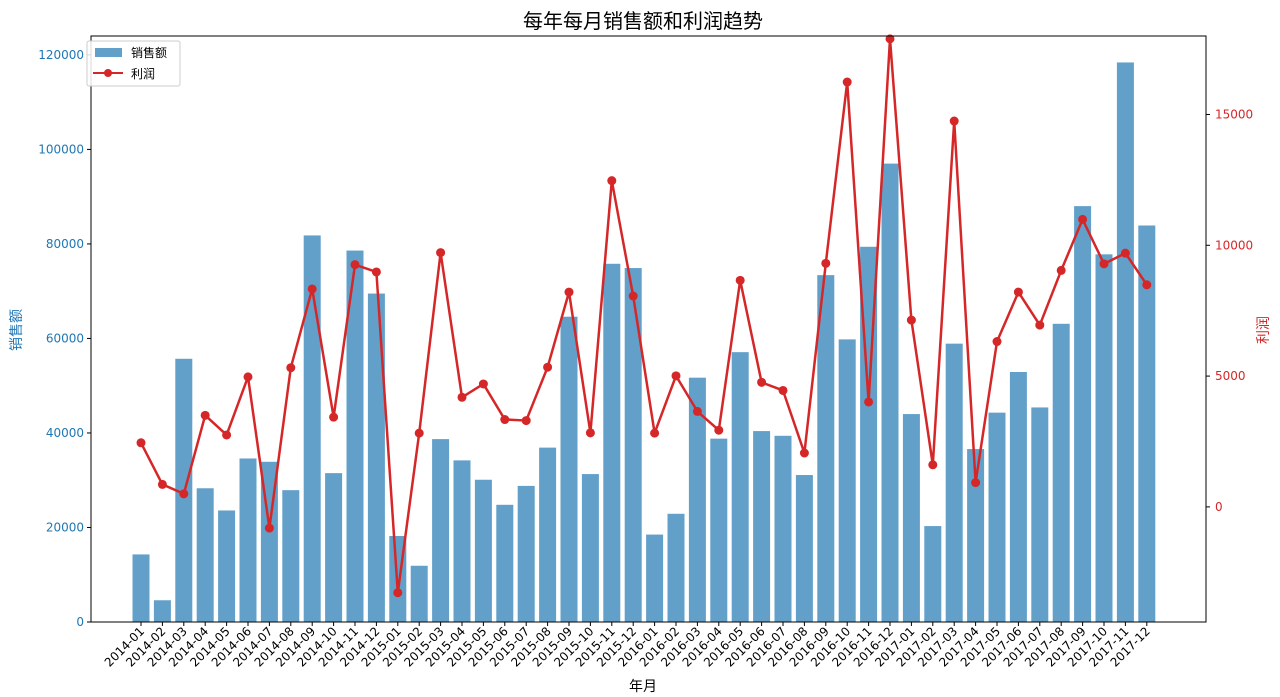  What do you see at coordinates (643, 687) in the screenshot?
I see `x-axis-label: 年月` at bounding box center [643, 687].